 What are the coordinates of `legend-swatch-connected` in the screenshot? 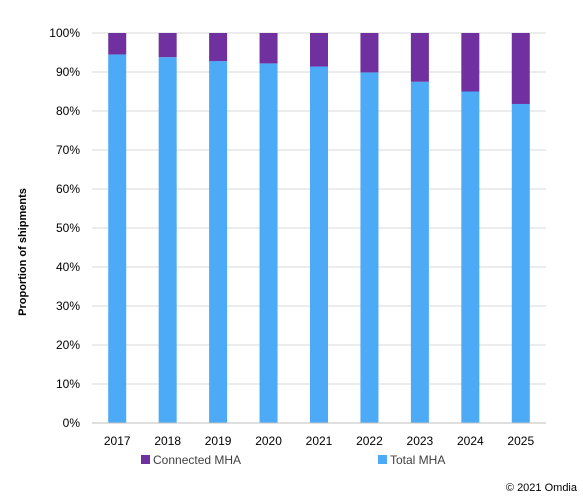 It's located at (145, 459).